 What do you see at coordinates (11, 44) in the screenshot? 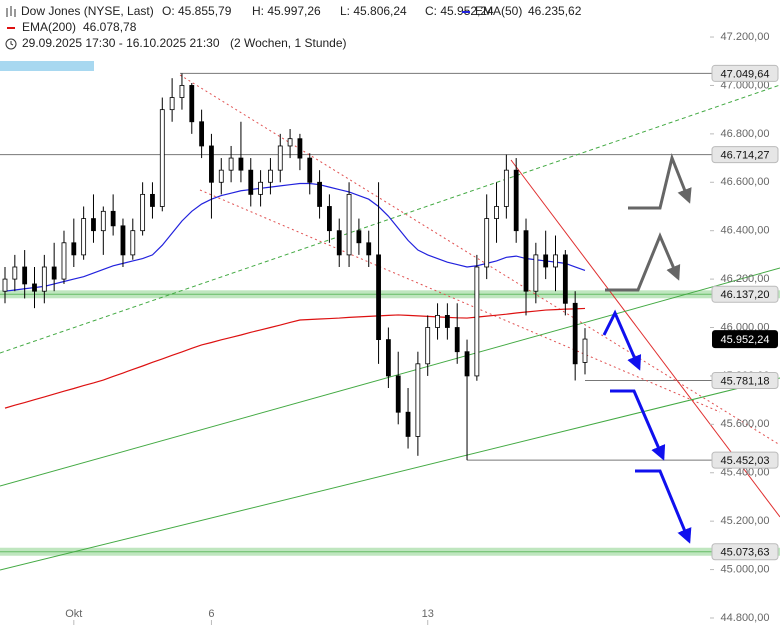
I see `clock-icon` at bounding box center [11, 44].